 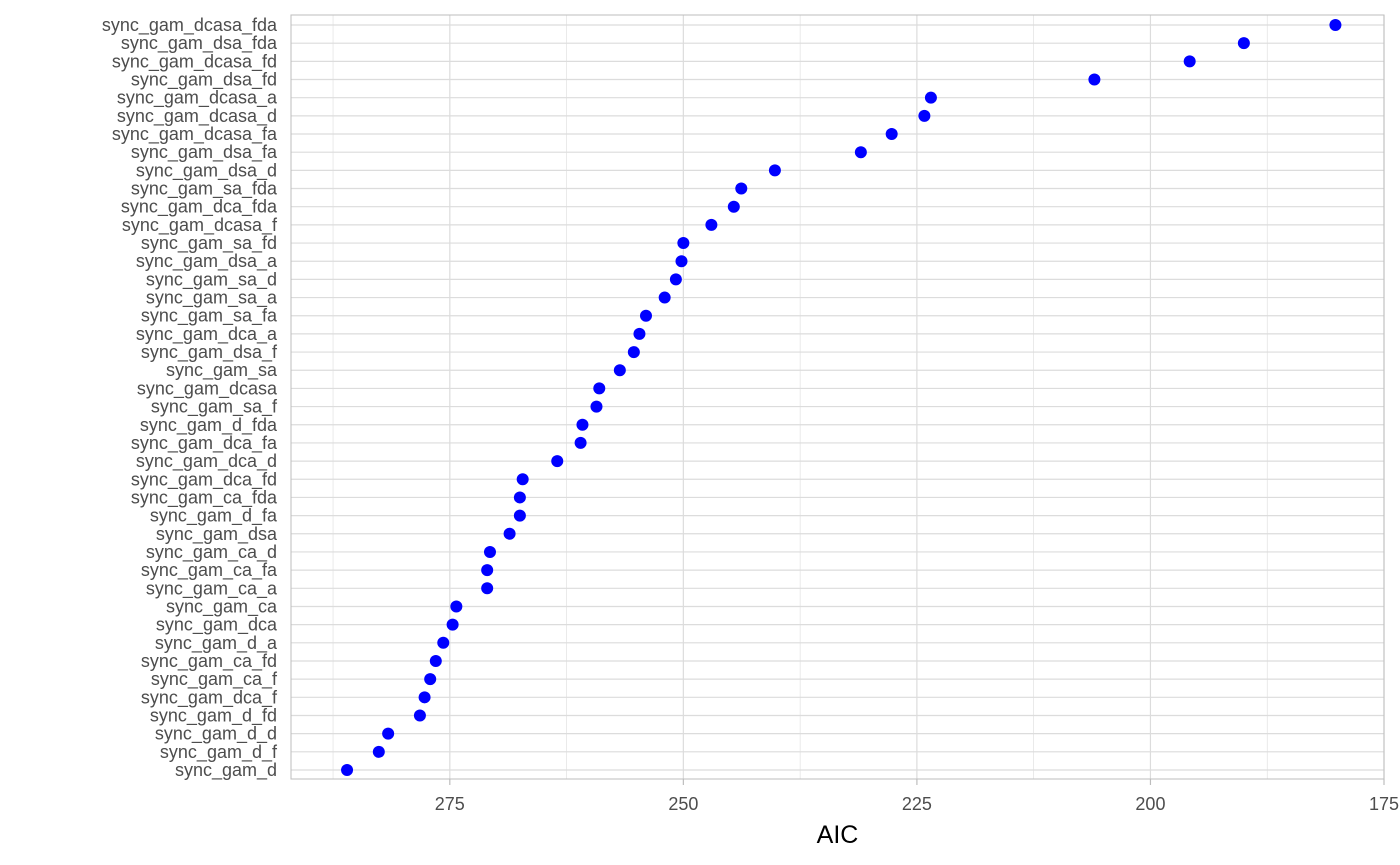 What do you see at coordinates (207, 261) in the screenshot?
I see `y-tick-label: sync_gam_dsa_a` at bounding box center [207, 261].